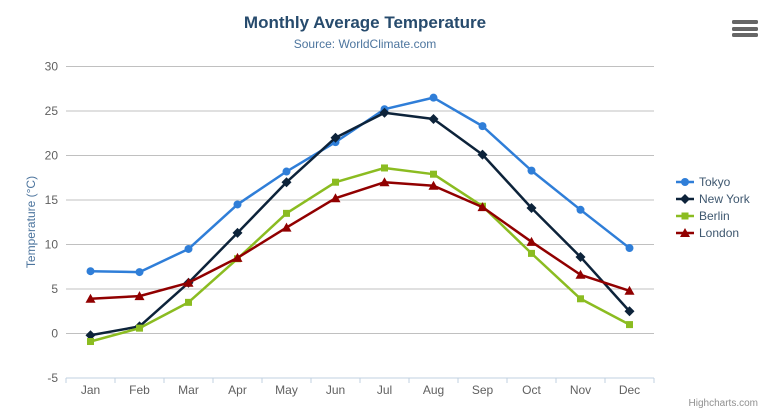  Describe the element at coordinates (90, 390) in the screenshot. I see `x-axis-label: Jan` at that location.